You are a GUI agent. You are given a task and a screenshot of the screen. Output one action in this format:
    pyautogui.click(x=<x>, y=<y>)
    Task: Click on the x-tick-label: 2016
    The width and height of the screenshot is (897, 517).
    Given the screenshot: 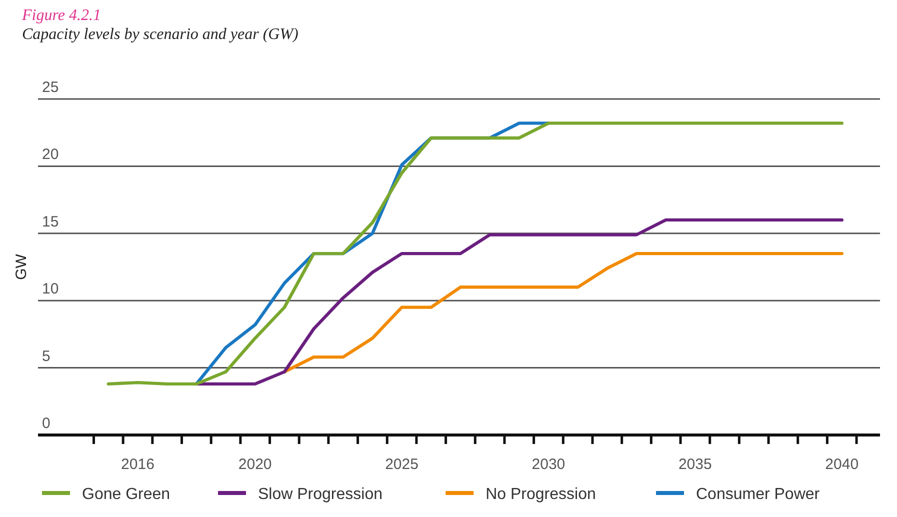 What is the action you would take?
    pyautogui.click(x=137, y=464)
    